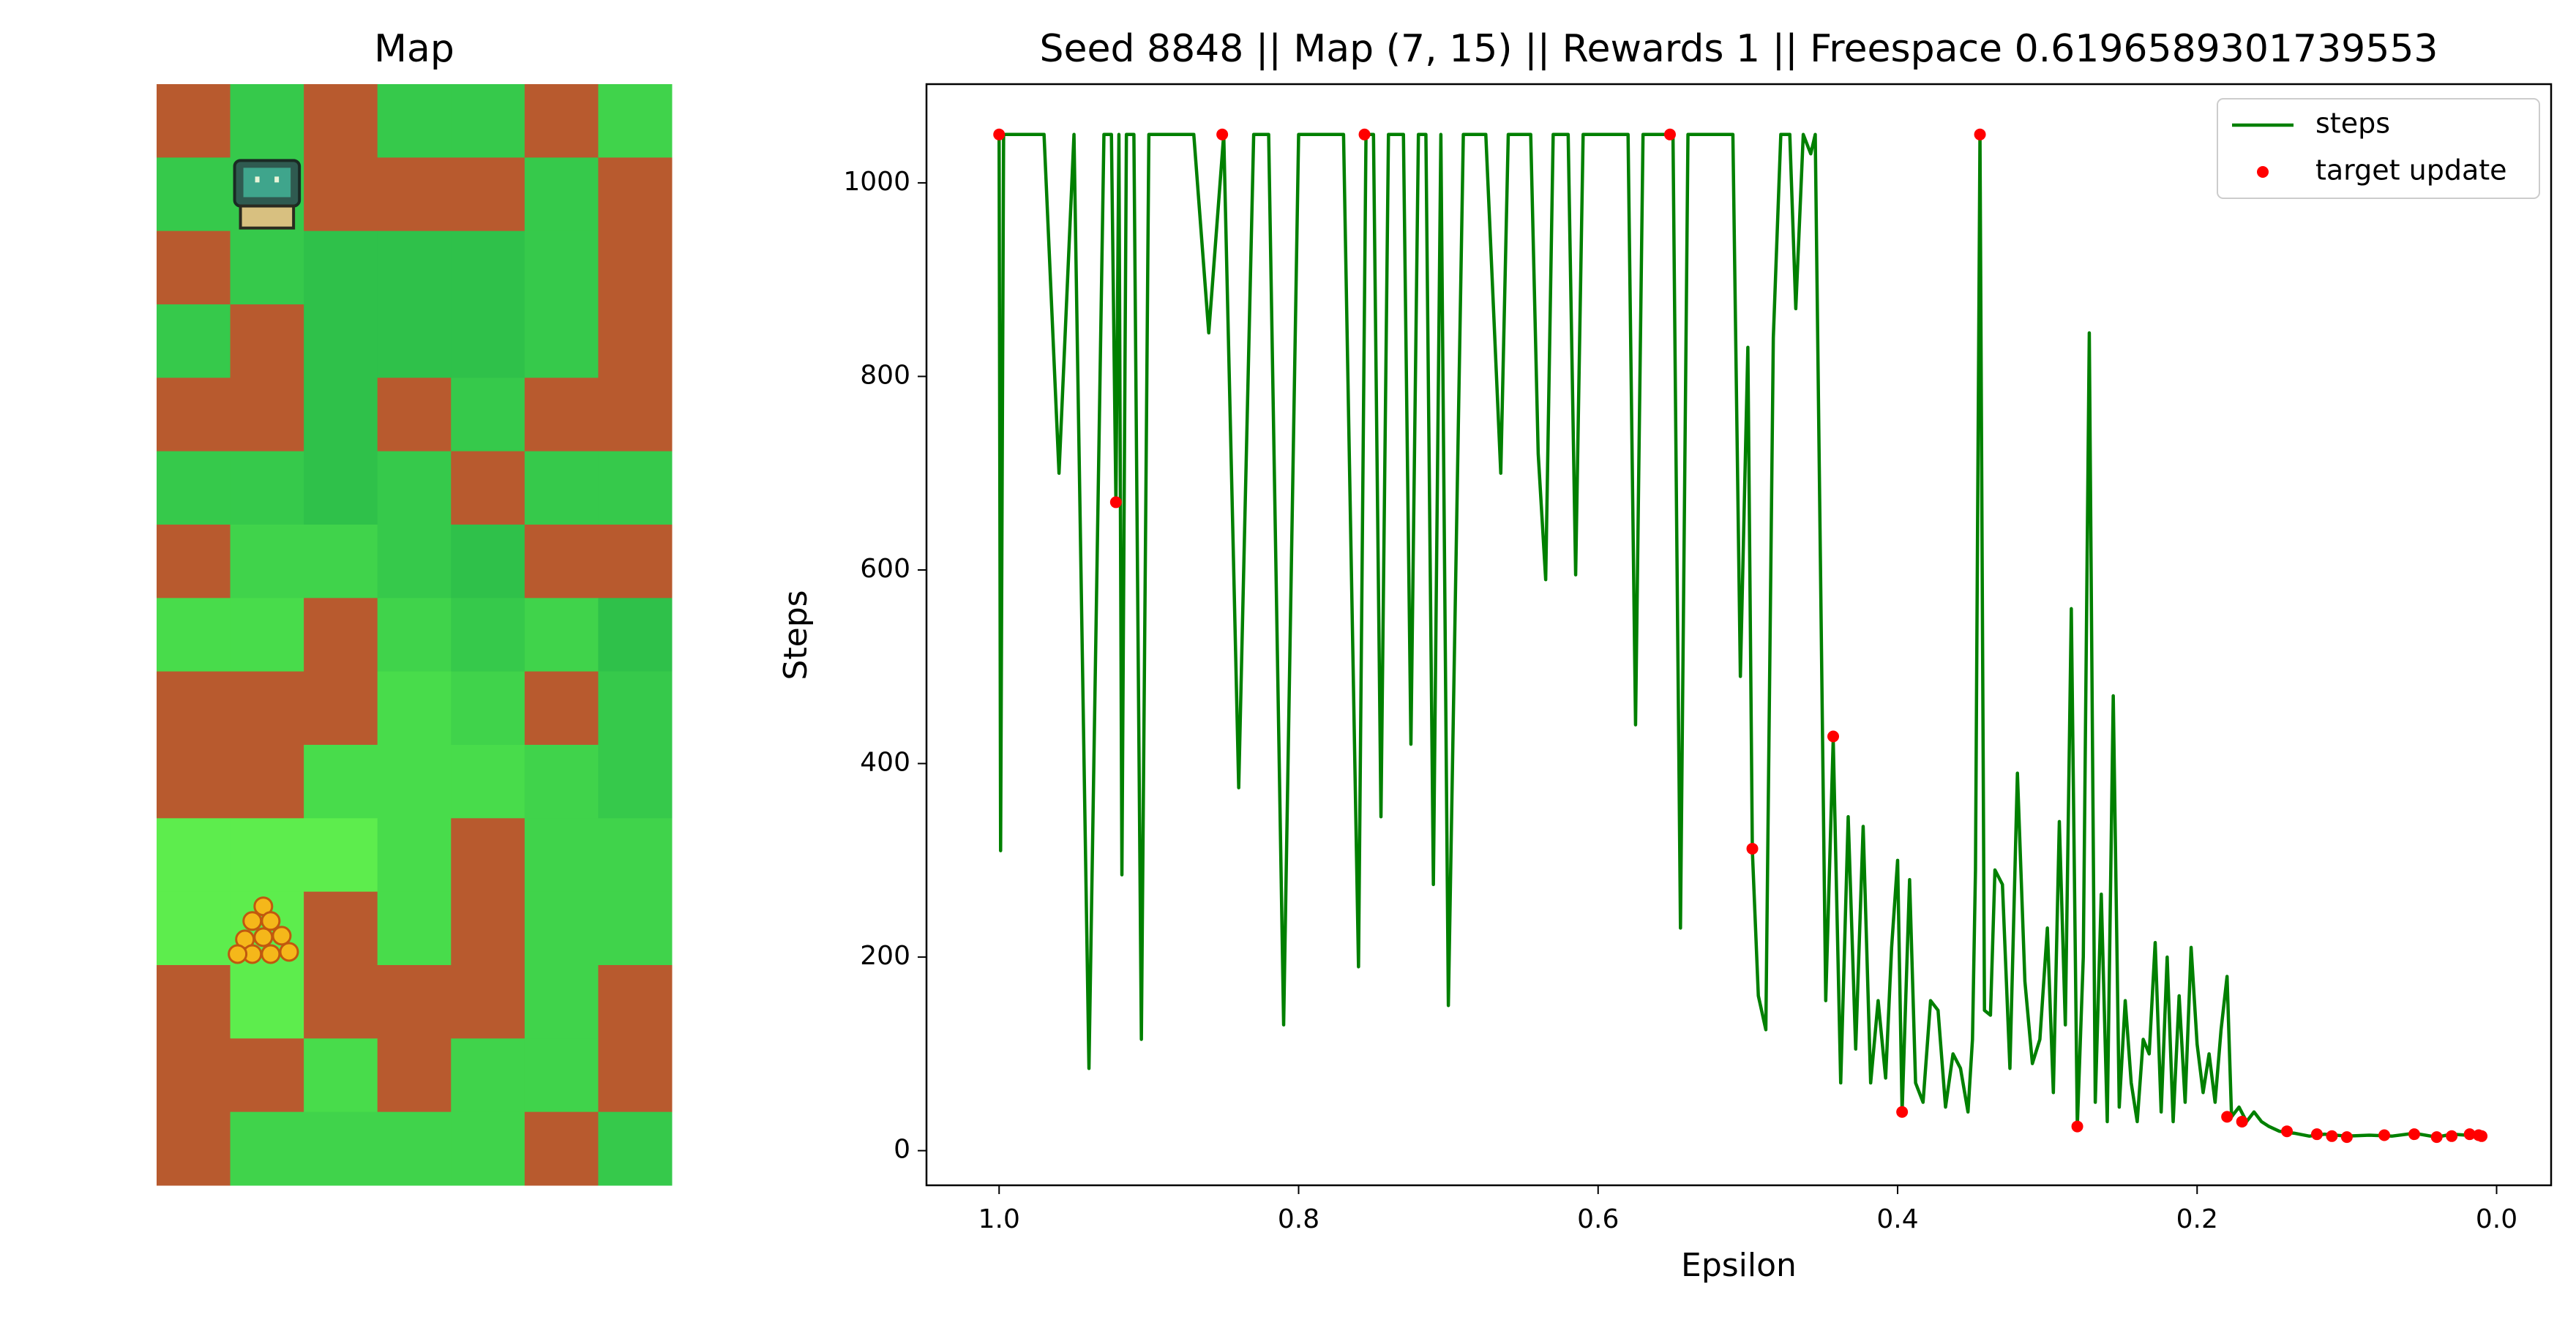 This screenshot has width=2576, height=1317. What do you see at coordinates (2496, 1219) in the screenshot?
I see `x-tick-label: 0.0` at bounding box center [2496, 1219].